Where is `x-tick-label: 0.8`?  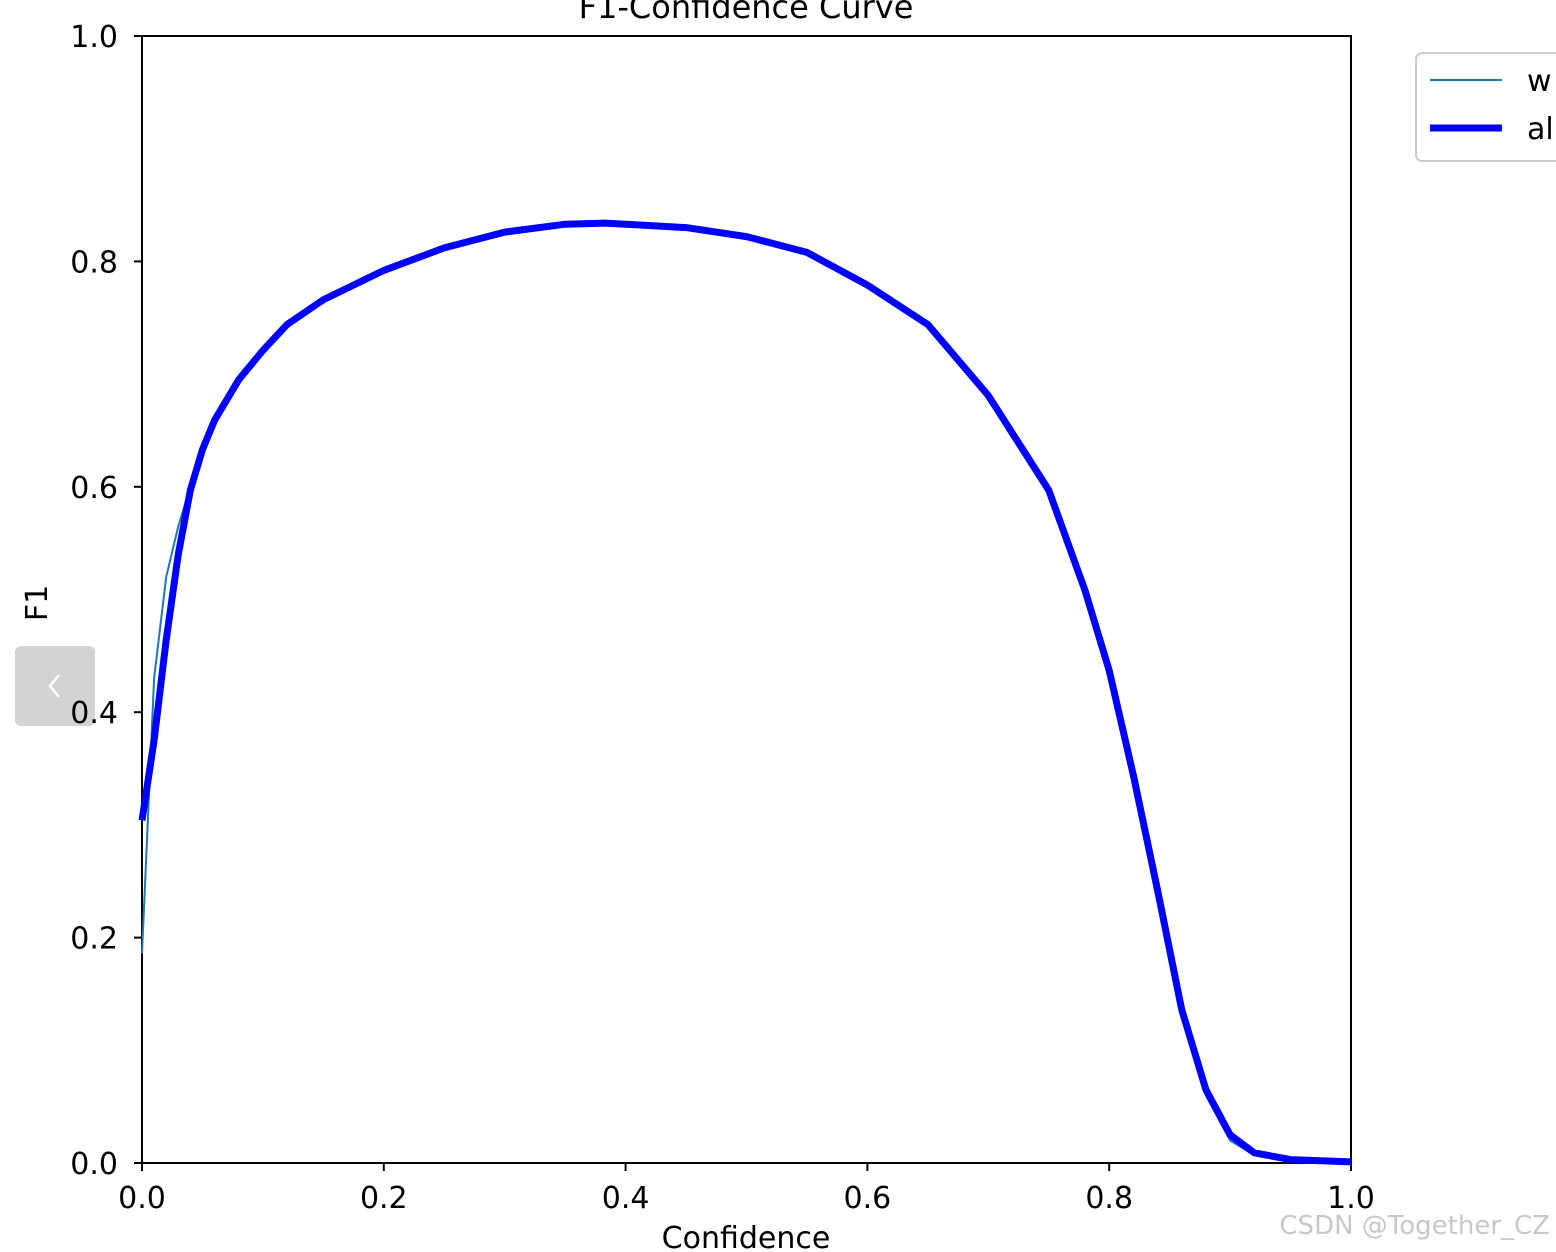
x-tick-label: 0.8 is located at coordinates (1109, 1198).